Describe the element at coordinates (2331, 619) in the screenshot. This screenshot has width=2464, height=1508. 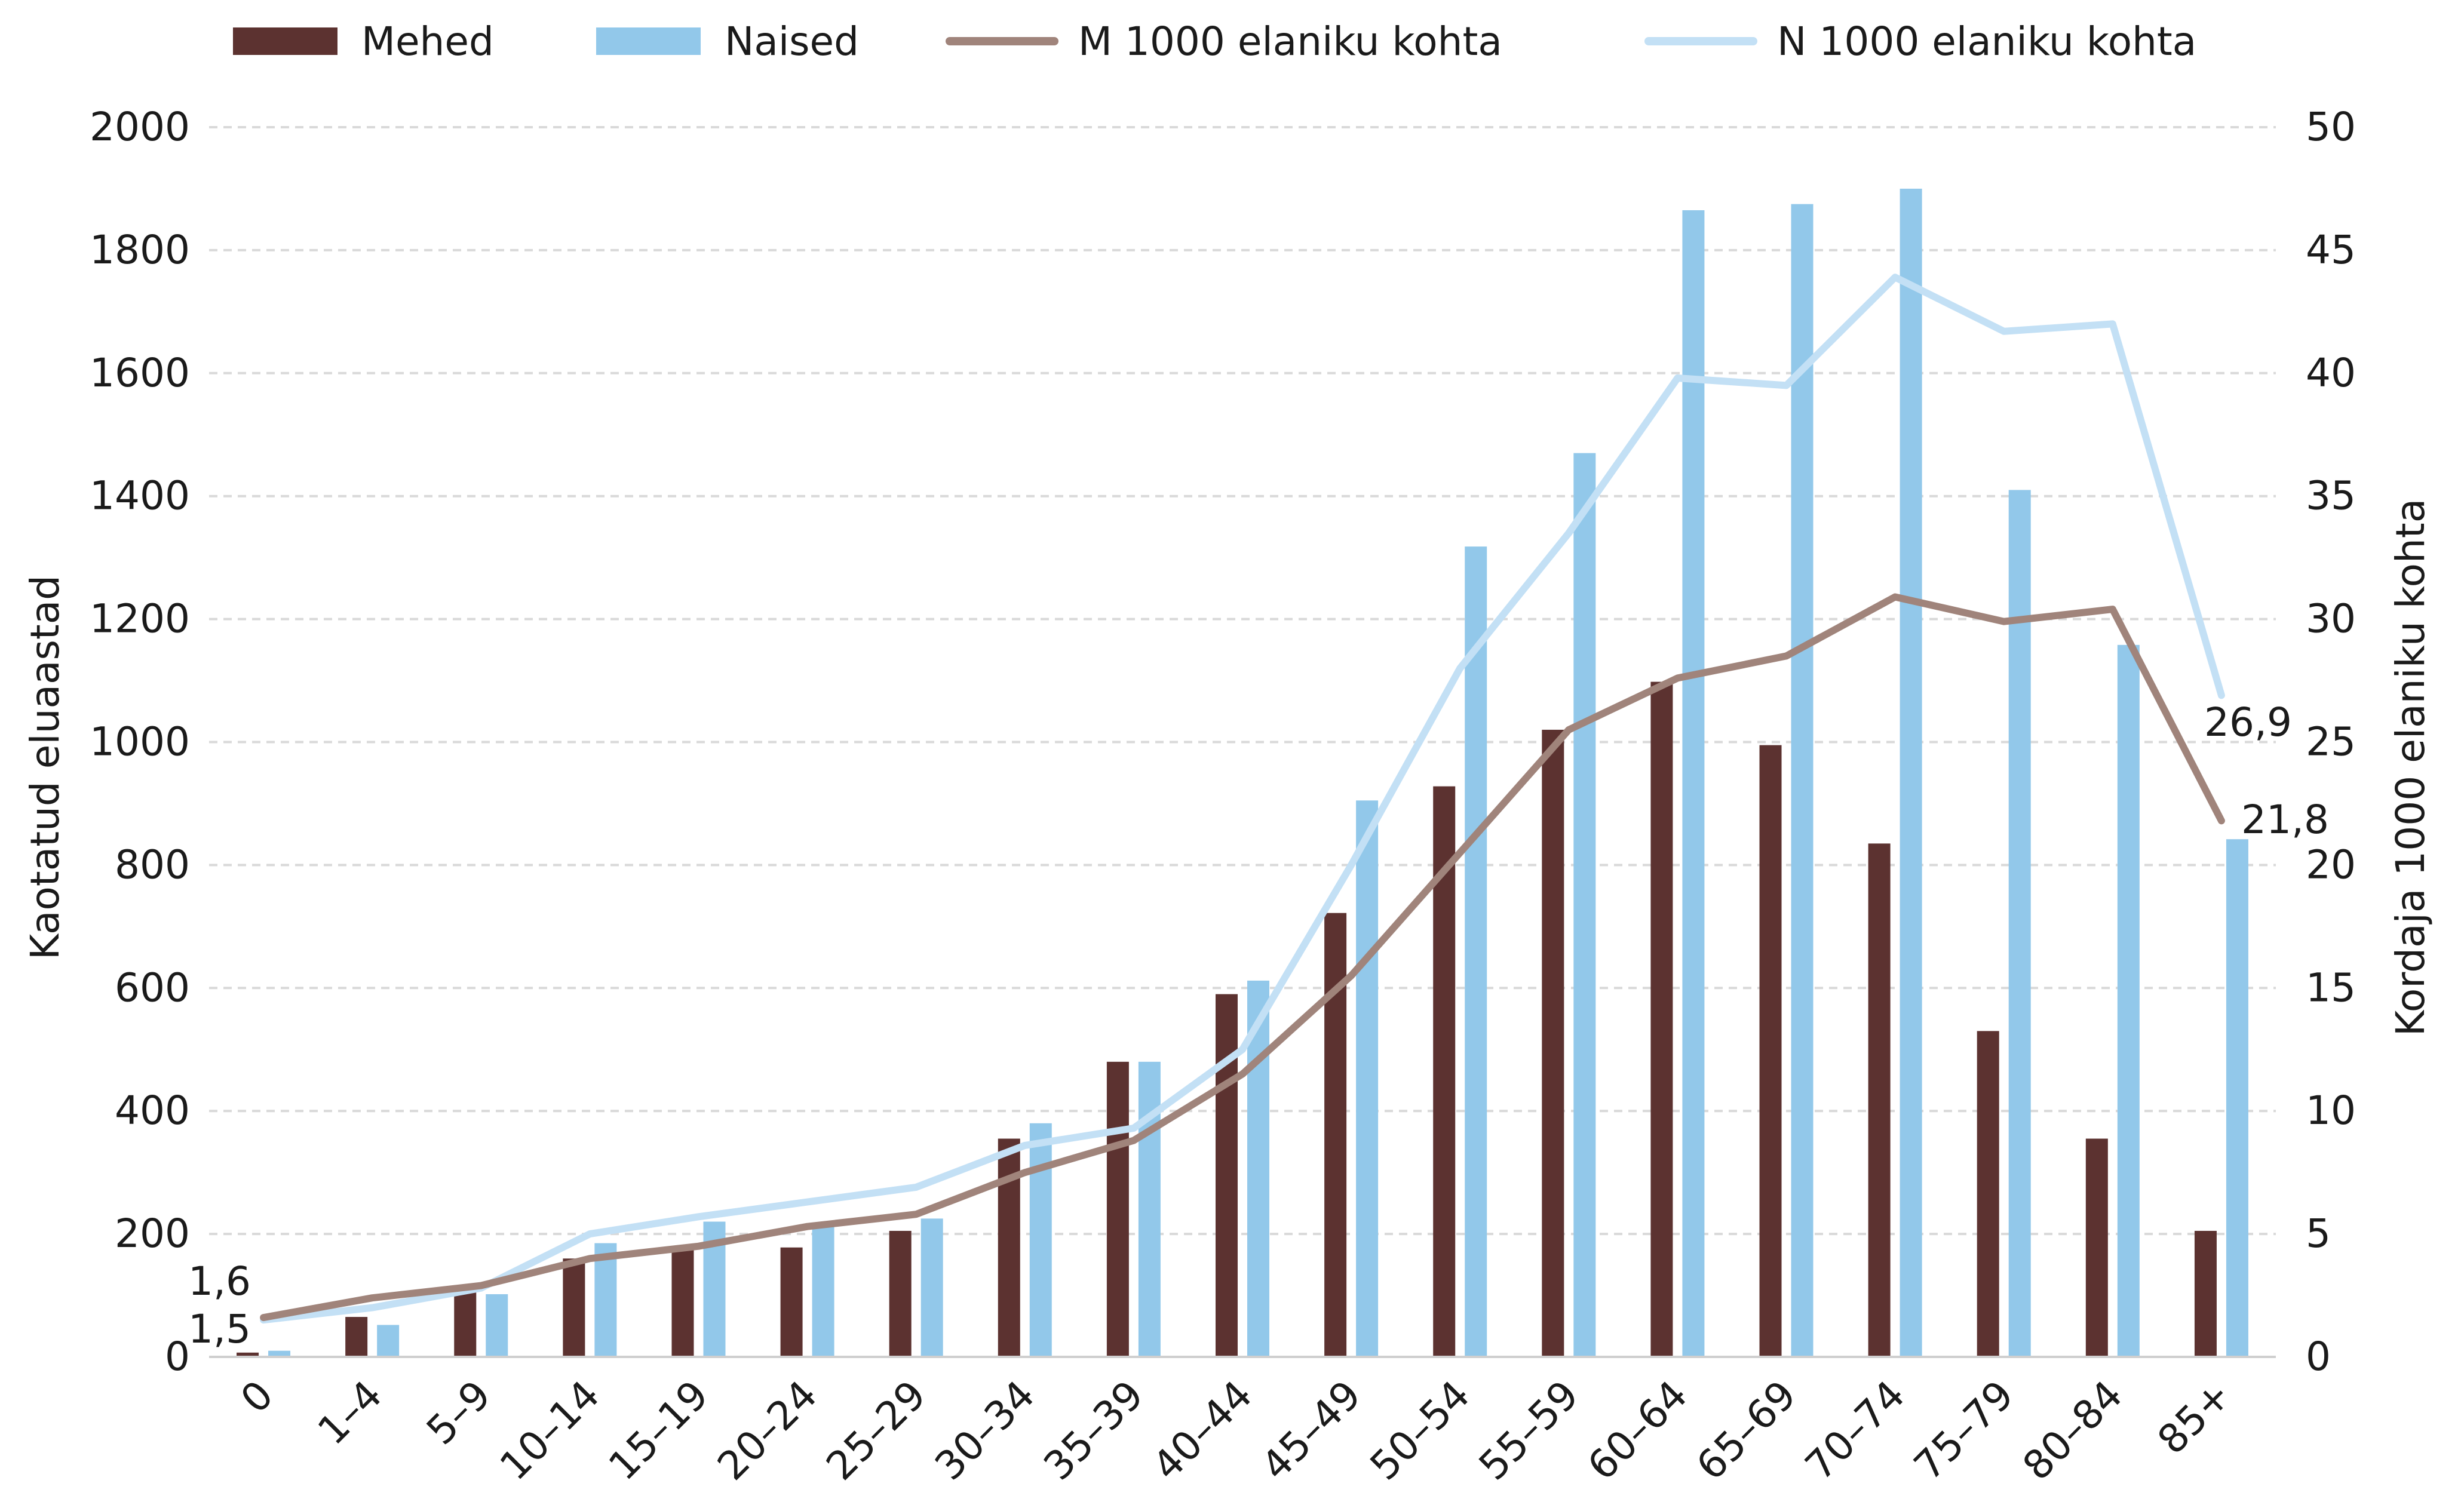
I see `y2-tick-label: 30` at that location.